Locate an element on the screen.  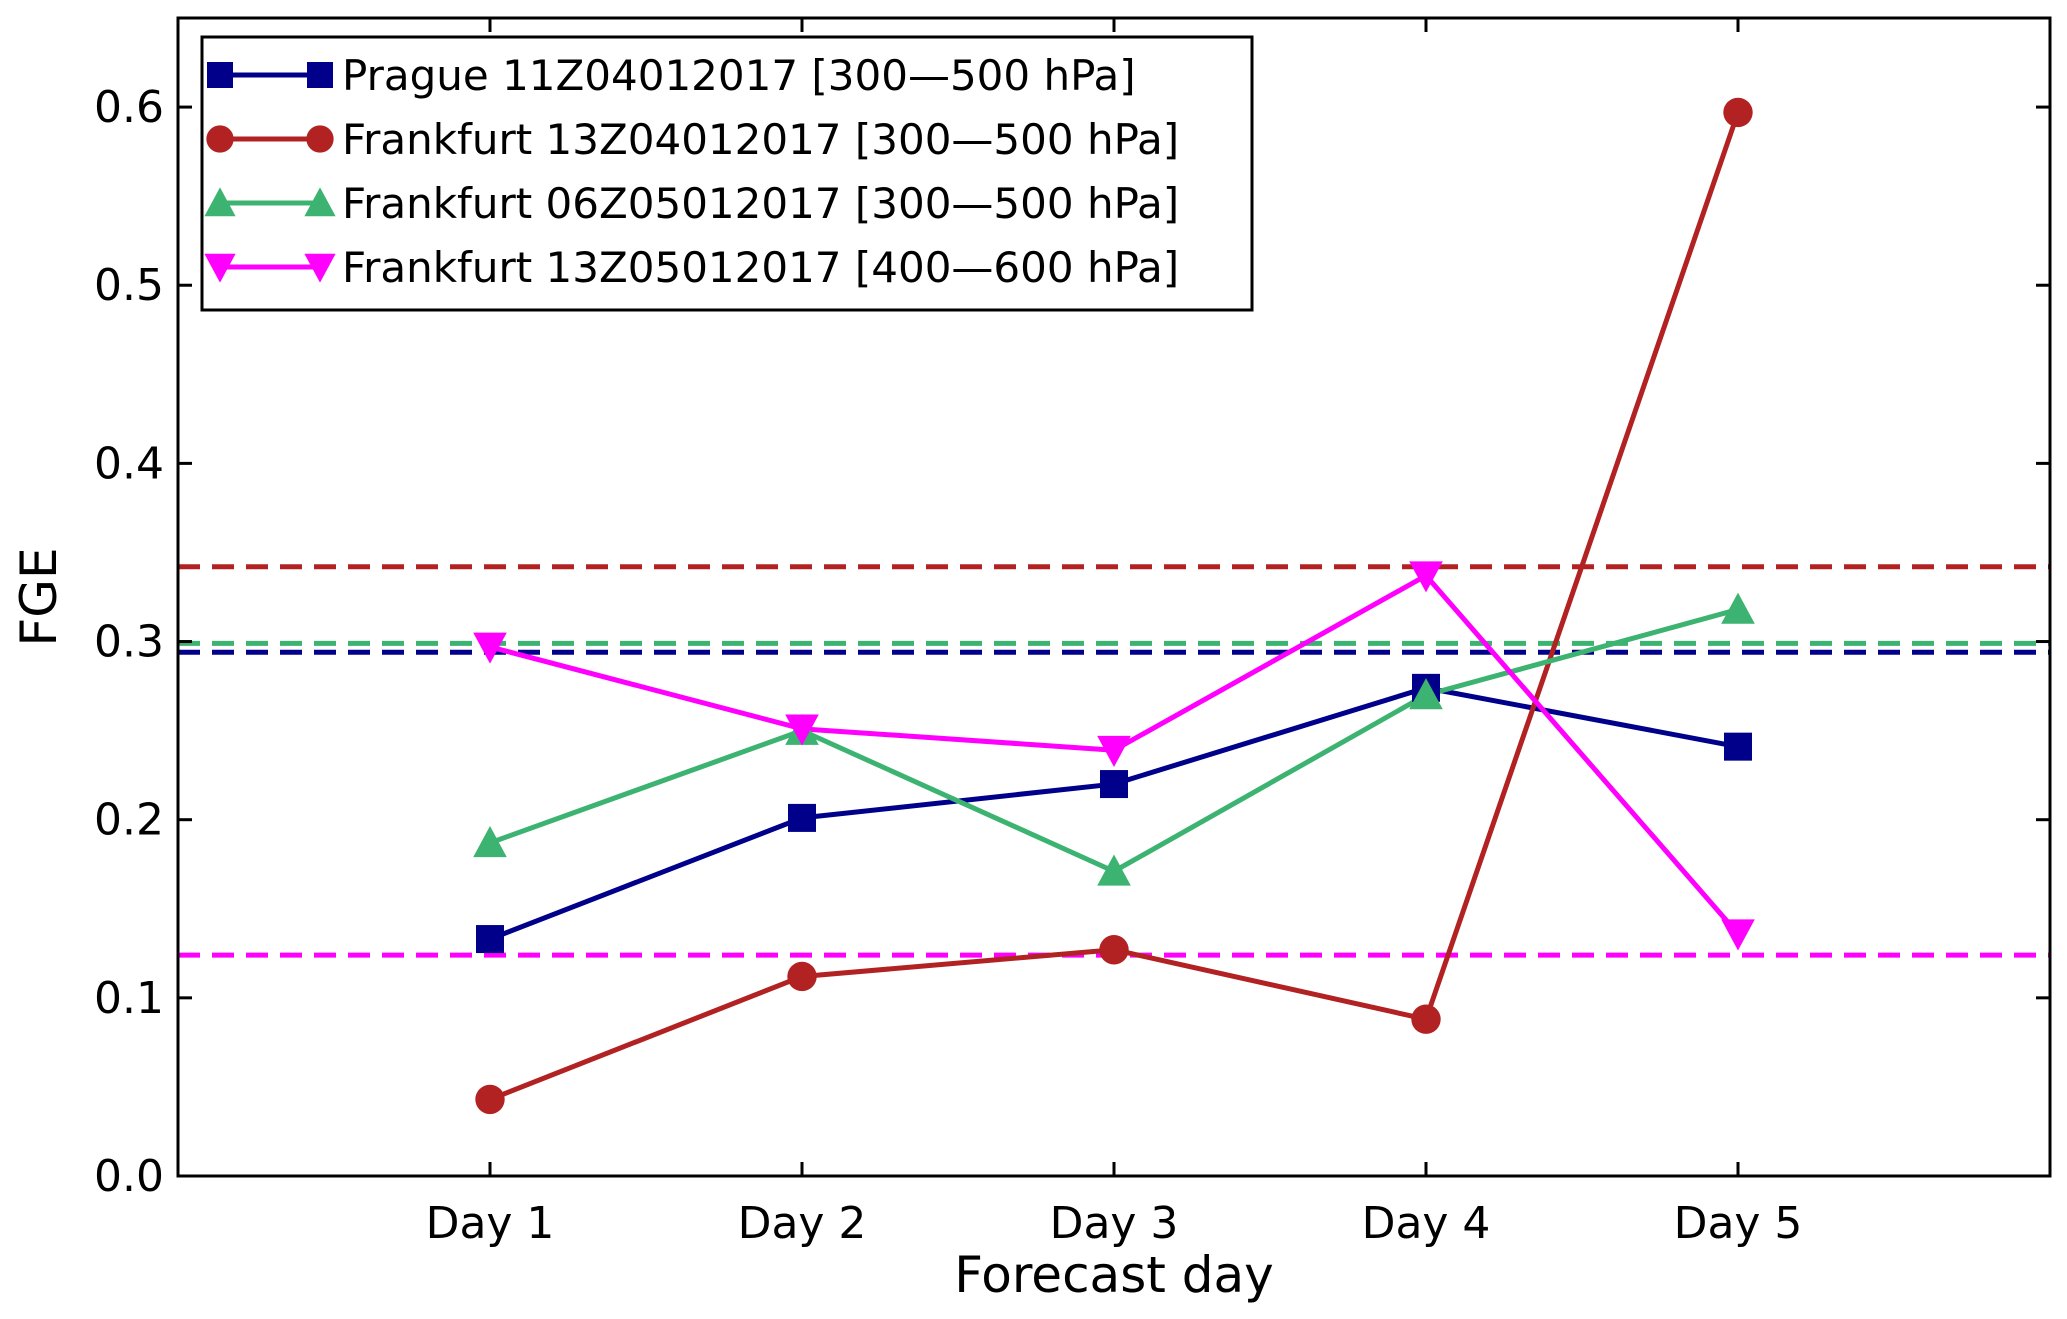
legend-marker-1-start is located at coordinates (220, 75).